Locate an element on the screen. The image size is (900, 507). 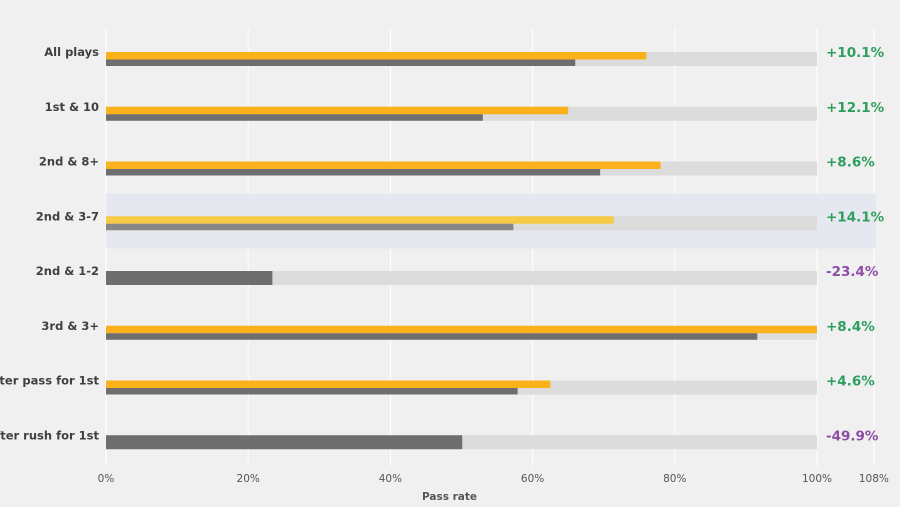
x-tick-label: 0% is located at coordinates (106, 479).